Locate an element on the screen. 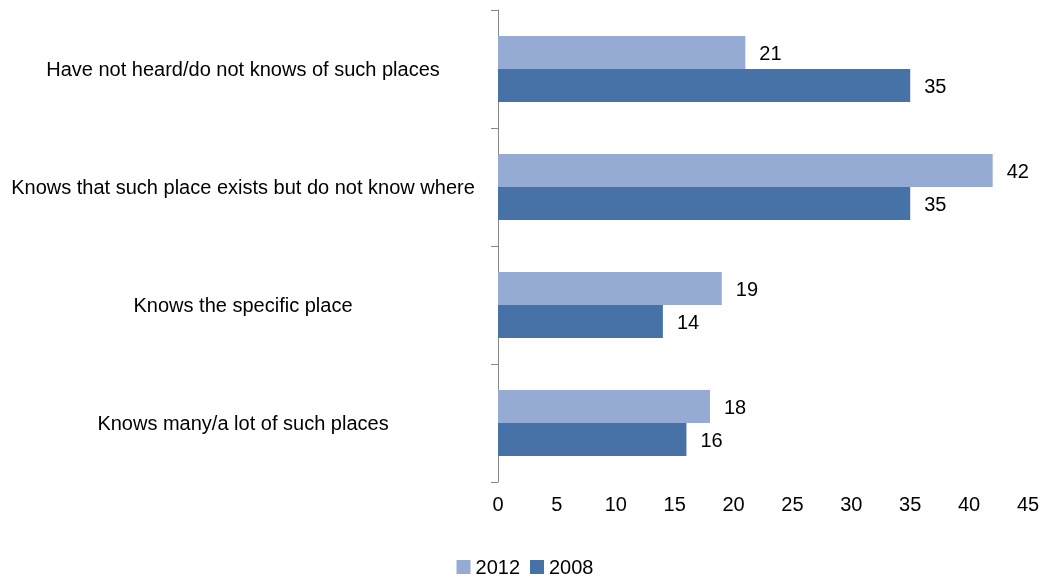  data-label: 16 is located at coordinates (711, 439).